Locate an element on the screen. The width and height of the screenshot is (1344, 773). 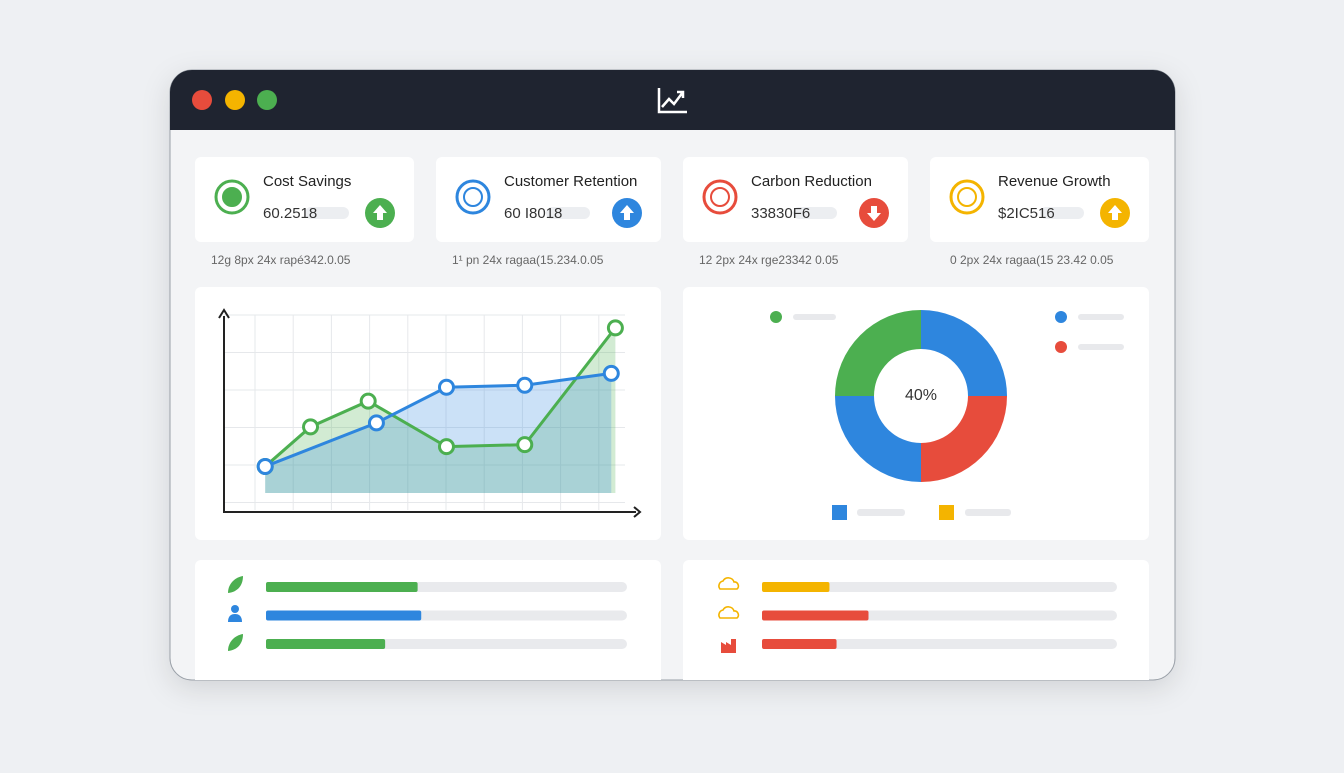
kpi-caption: 12g 8px 24x rapé342.0.05 is located at coordinates (281, 260).